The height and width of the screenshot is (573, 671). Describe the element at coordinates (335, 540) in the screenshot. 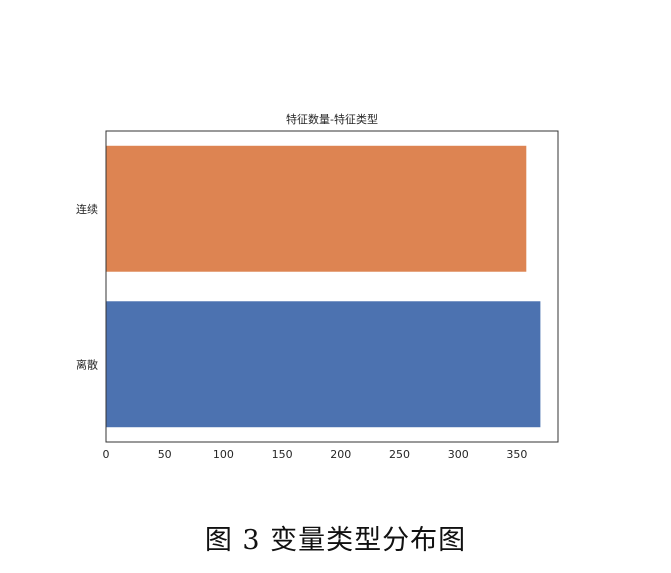

I see `figure-caption: 图 3 变量类型分布图` at that location.